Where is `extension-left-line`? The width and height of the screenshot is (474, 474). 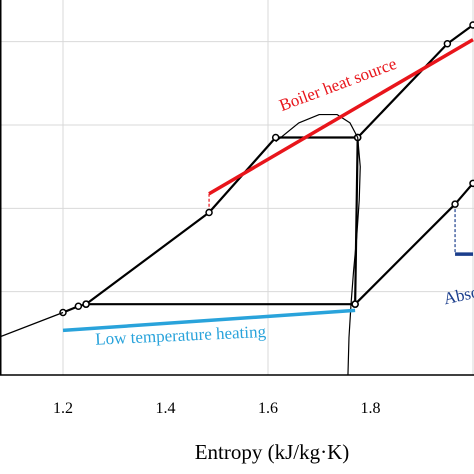
extension-left-line is located at coordinates (32, 324).